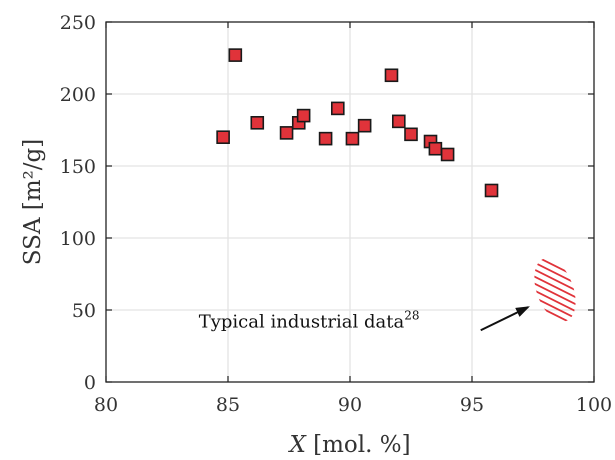 The height and width of the screenshot is (460, 615). What do you see at coordinates (472, 405) in the screenshot?
I see `x-tick-label: 95` at bounding box center [472, 405].